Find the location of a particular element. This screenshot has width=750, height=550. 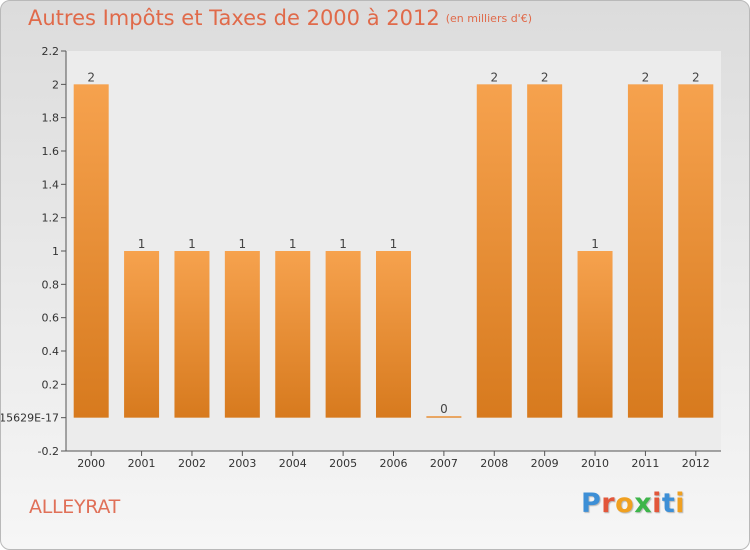

x-tick-label-2004: 2004 is located at coordinates (293, 463).